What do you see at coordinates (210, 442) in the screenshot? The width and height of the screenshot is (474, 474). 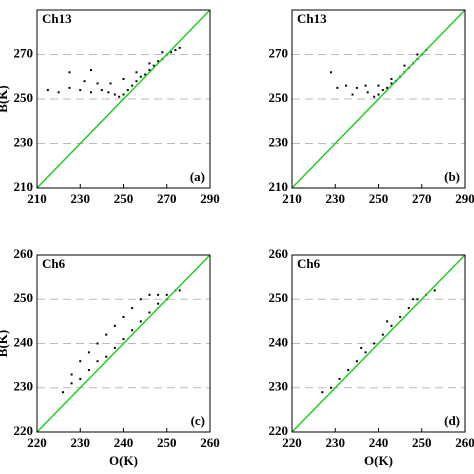 I see `x-tick-label: 260` at bounding box center [210, 442].